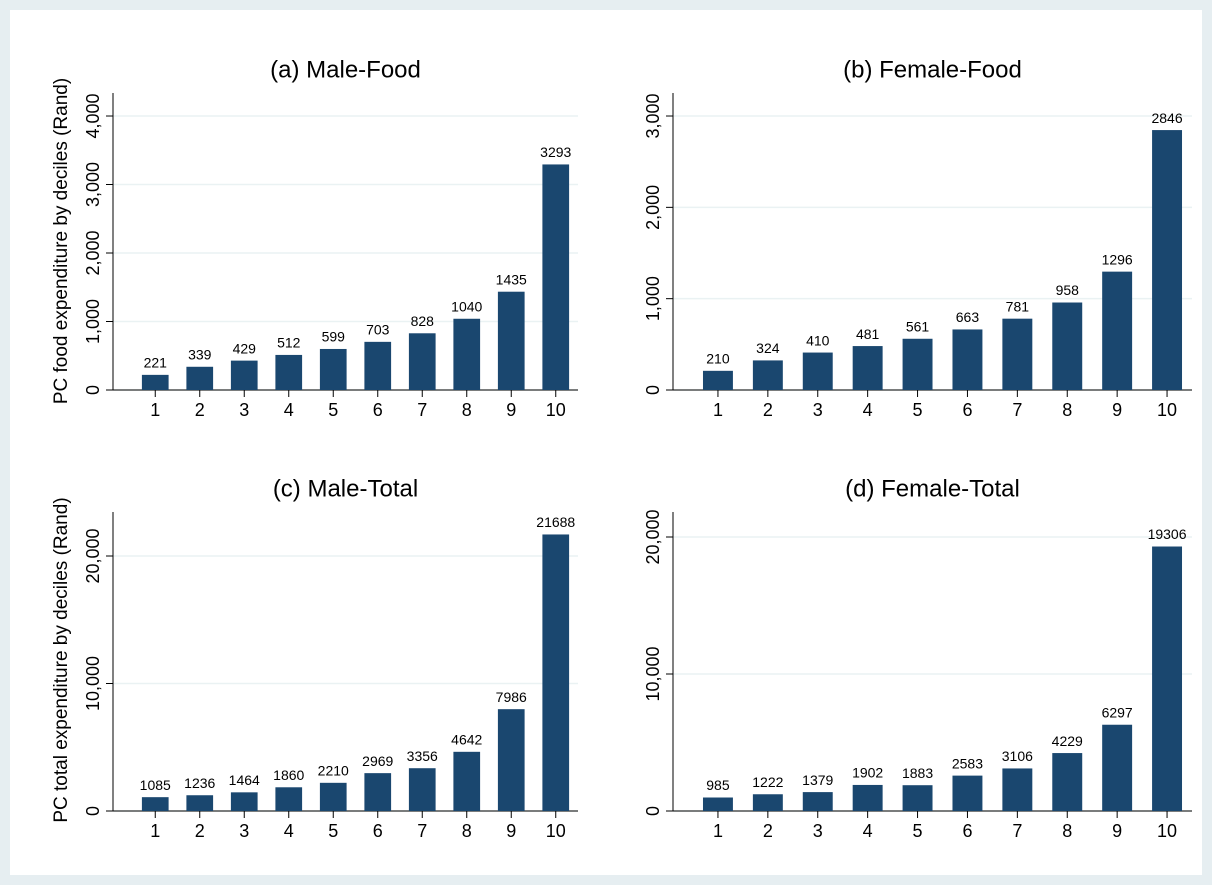 Image resolution: width=1212 pixels, height=885 pixels. I want to click on value-label: 1435, so click(511, 279).